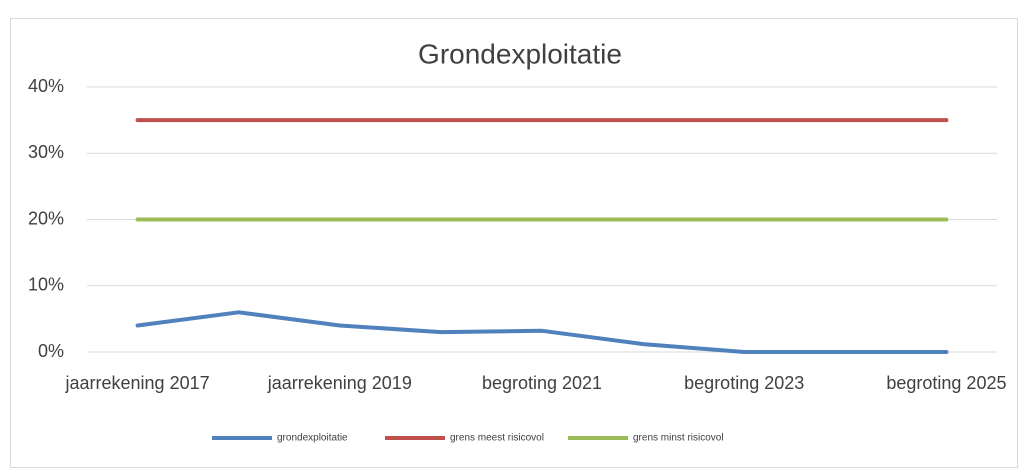 Image resolution: width=1025 pixels, height=472 pixels. Describe the element at coordinates (744, 383) in the screenshot. I see `x-tick-label: begroting 2023` at that location.